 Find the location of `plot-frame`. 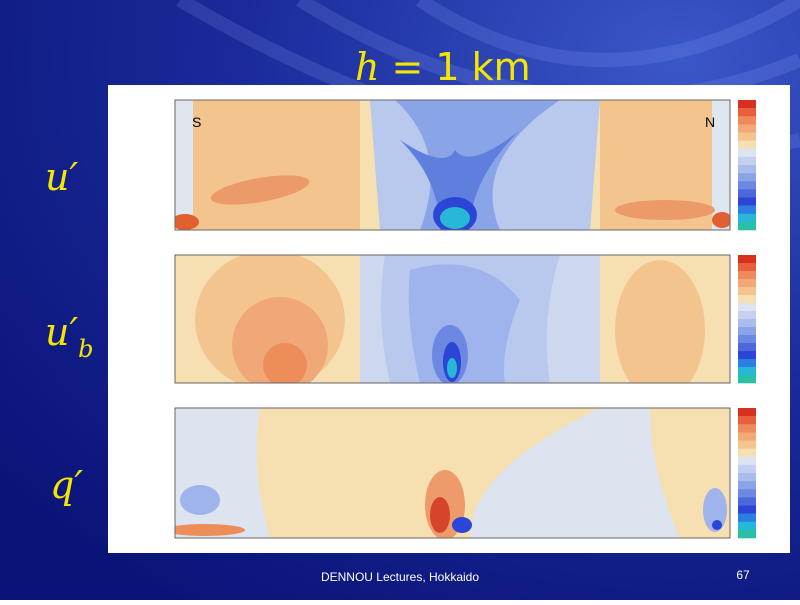

plot-frame is located at coordinates (452, 319).